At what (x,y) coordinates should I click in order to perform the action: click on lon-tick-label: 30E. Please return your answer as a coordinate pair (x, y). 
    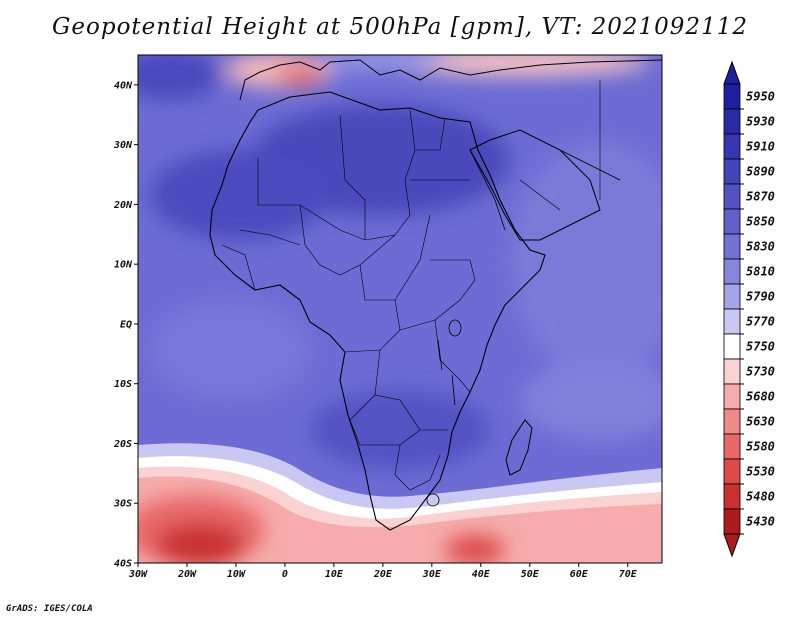
    Looking at the image, I should click on (432, 574).